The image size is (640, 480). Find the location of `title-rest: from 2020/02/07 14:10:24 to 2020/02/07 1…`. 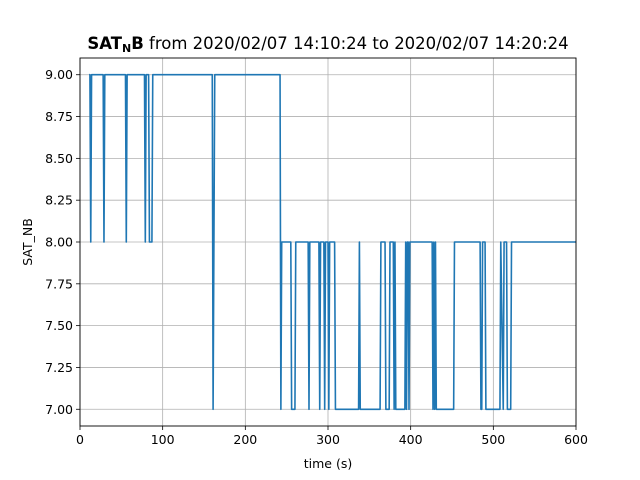

title-rest: from 2020/02/07 14:10:24 to 2020/02/07 1… is located at coordinates (356, 43).